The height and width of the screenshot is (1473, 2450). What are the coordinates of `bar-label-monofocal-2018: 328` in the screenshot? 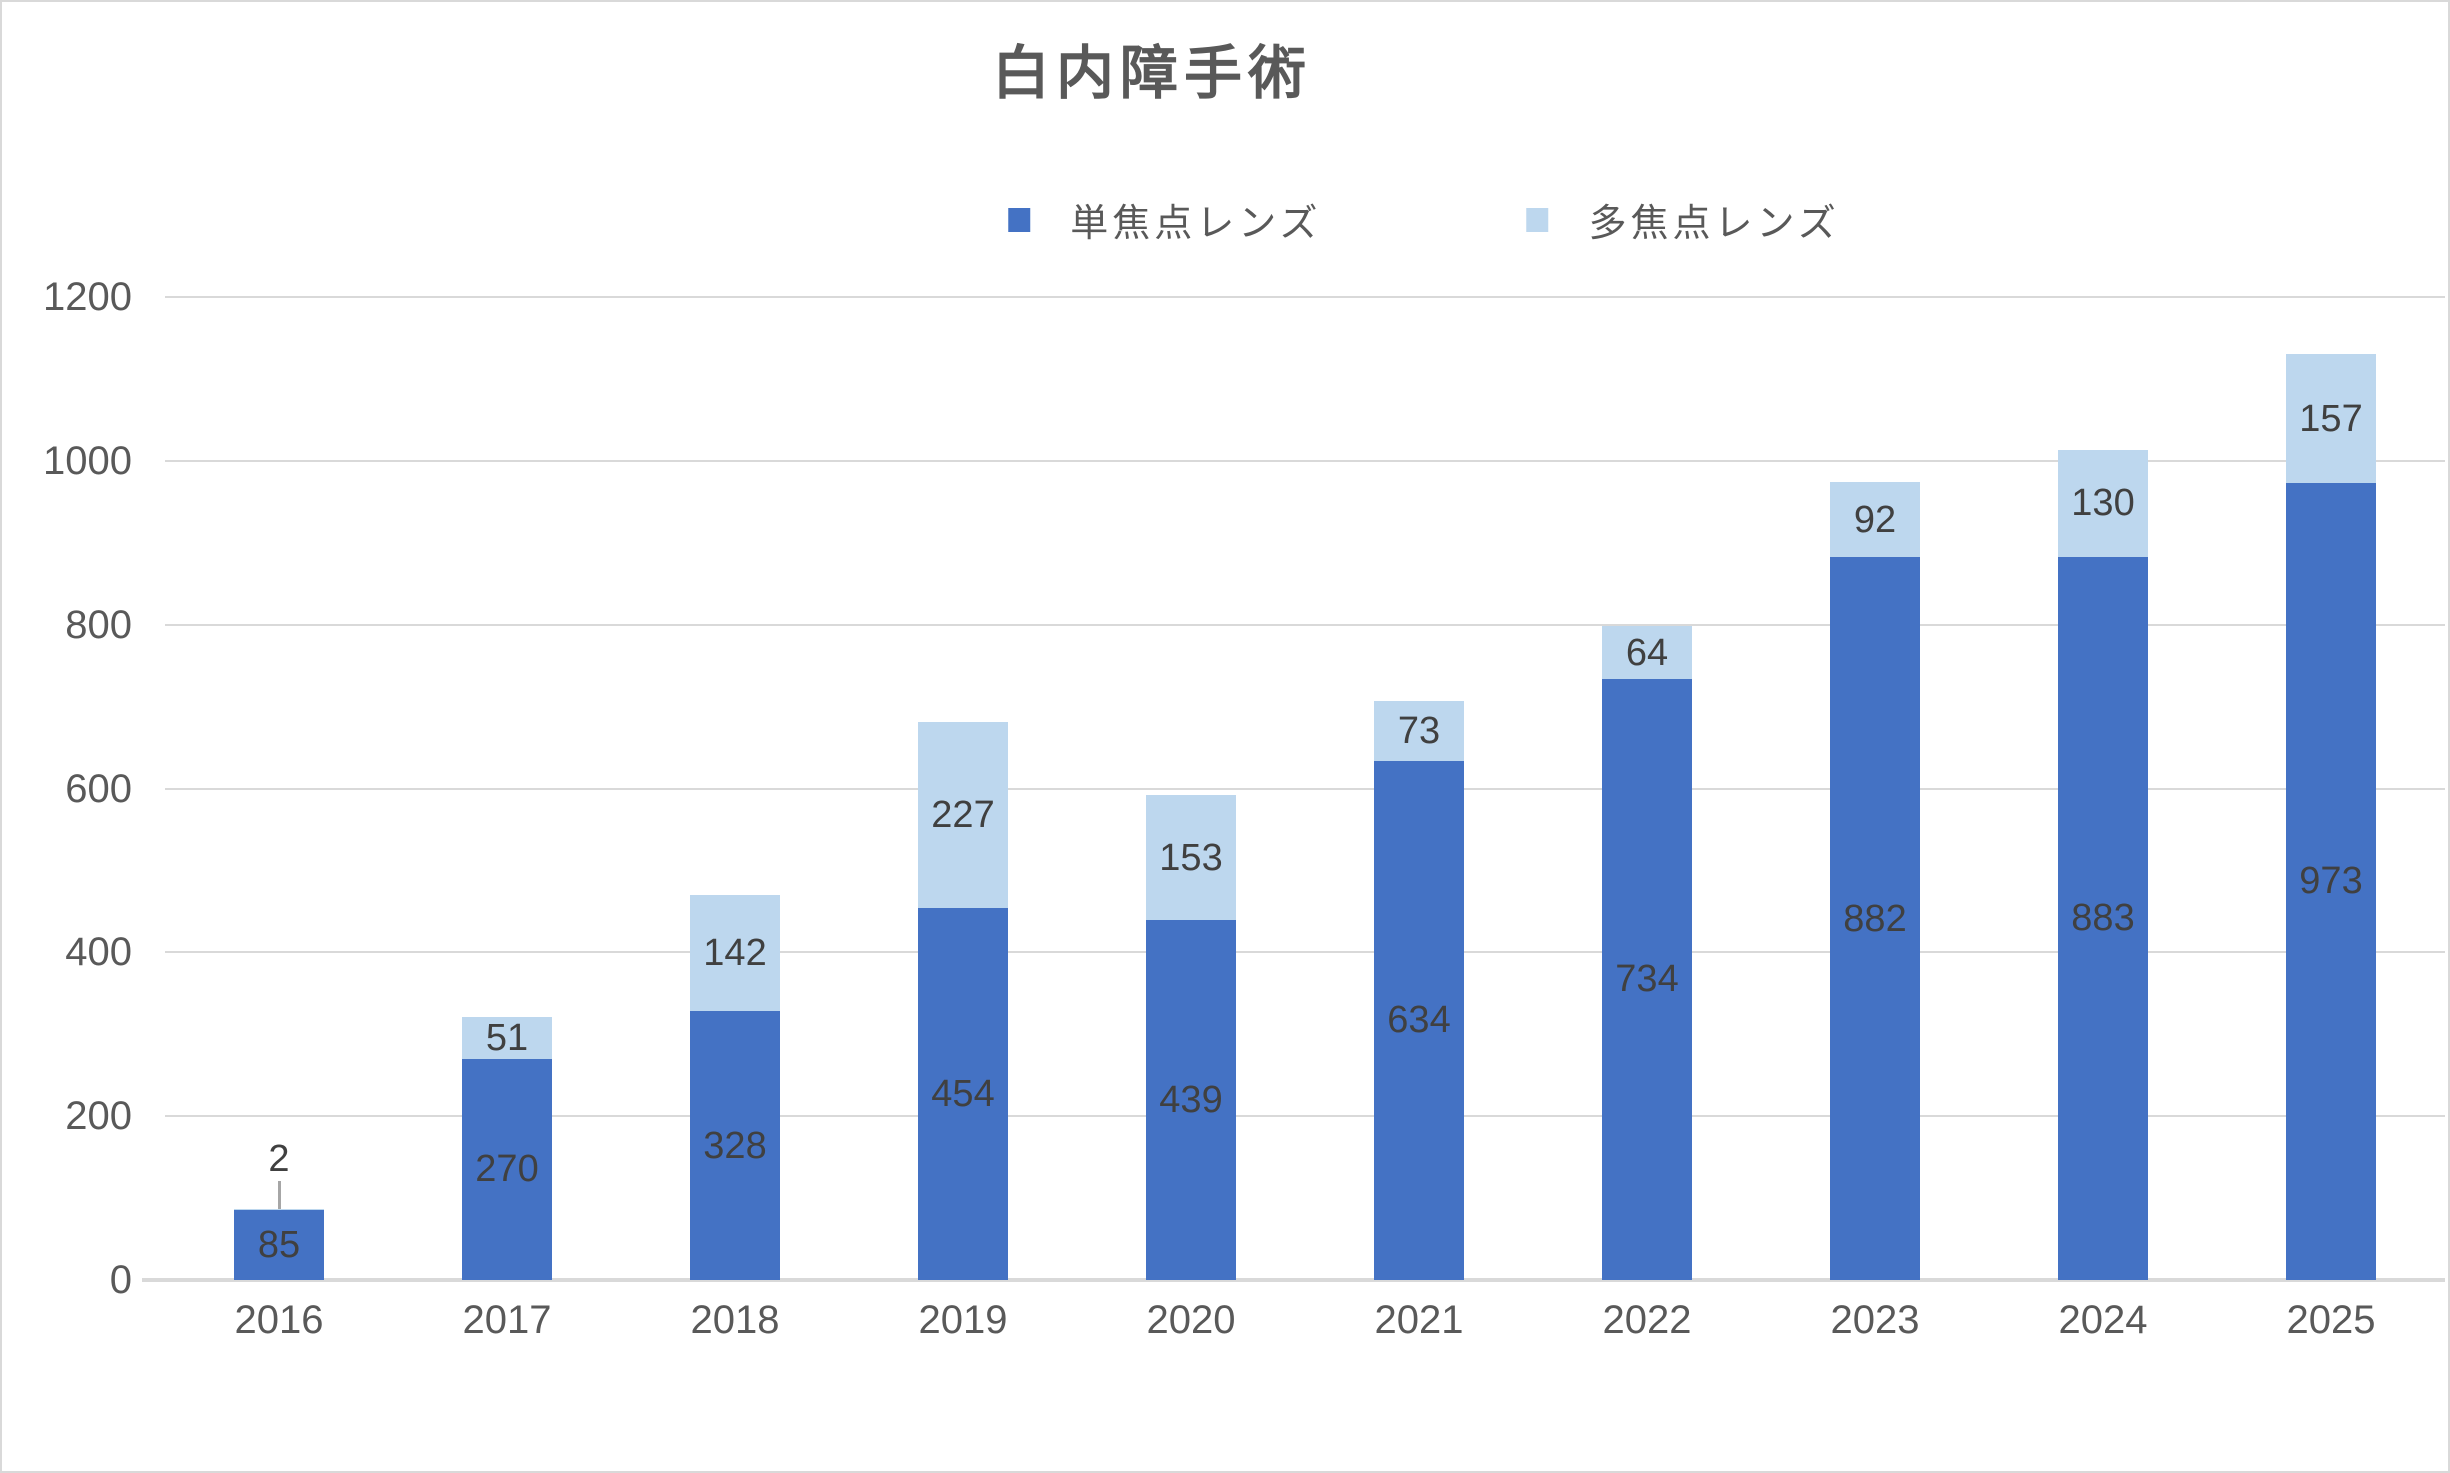 It's located at (735, 1145).